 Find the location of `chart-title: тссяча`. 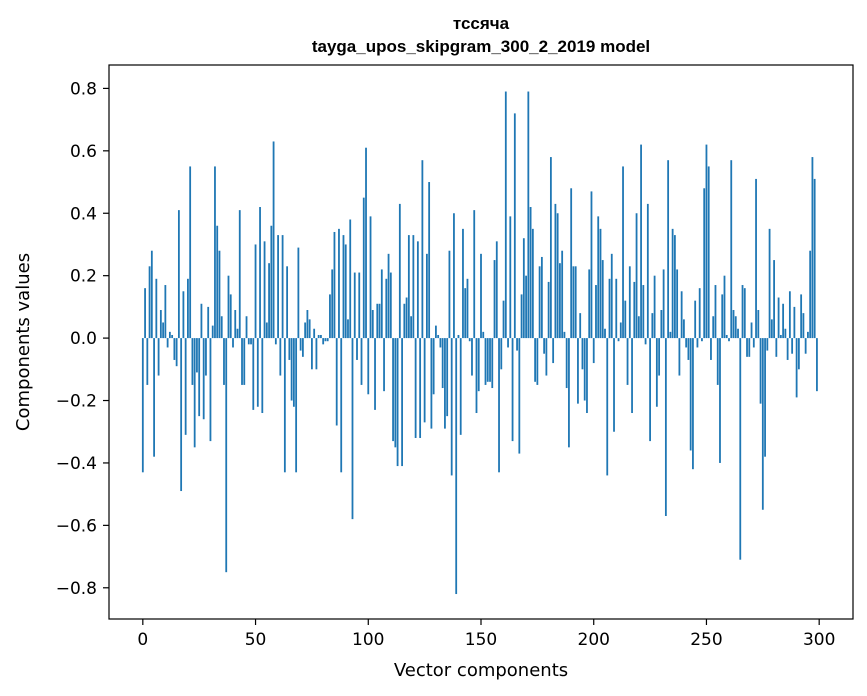

chart-title: тссяча is located at coordinates (481, 23).